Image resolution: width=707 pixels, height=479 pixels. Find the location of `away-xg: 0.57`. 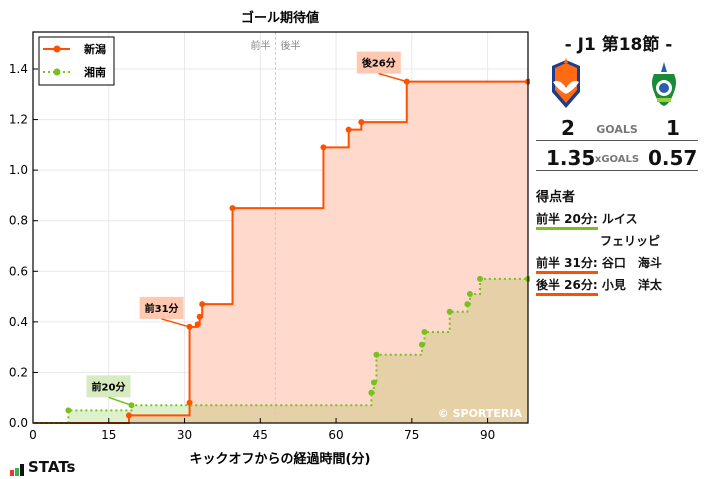

away-xg: 0.57 is located at coordinates (673, 158).